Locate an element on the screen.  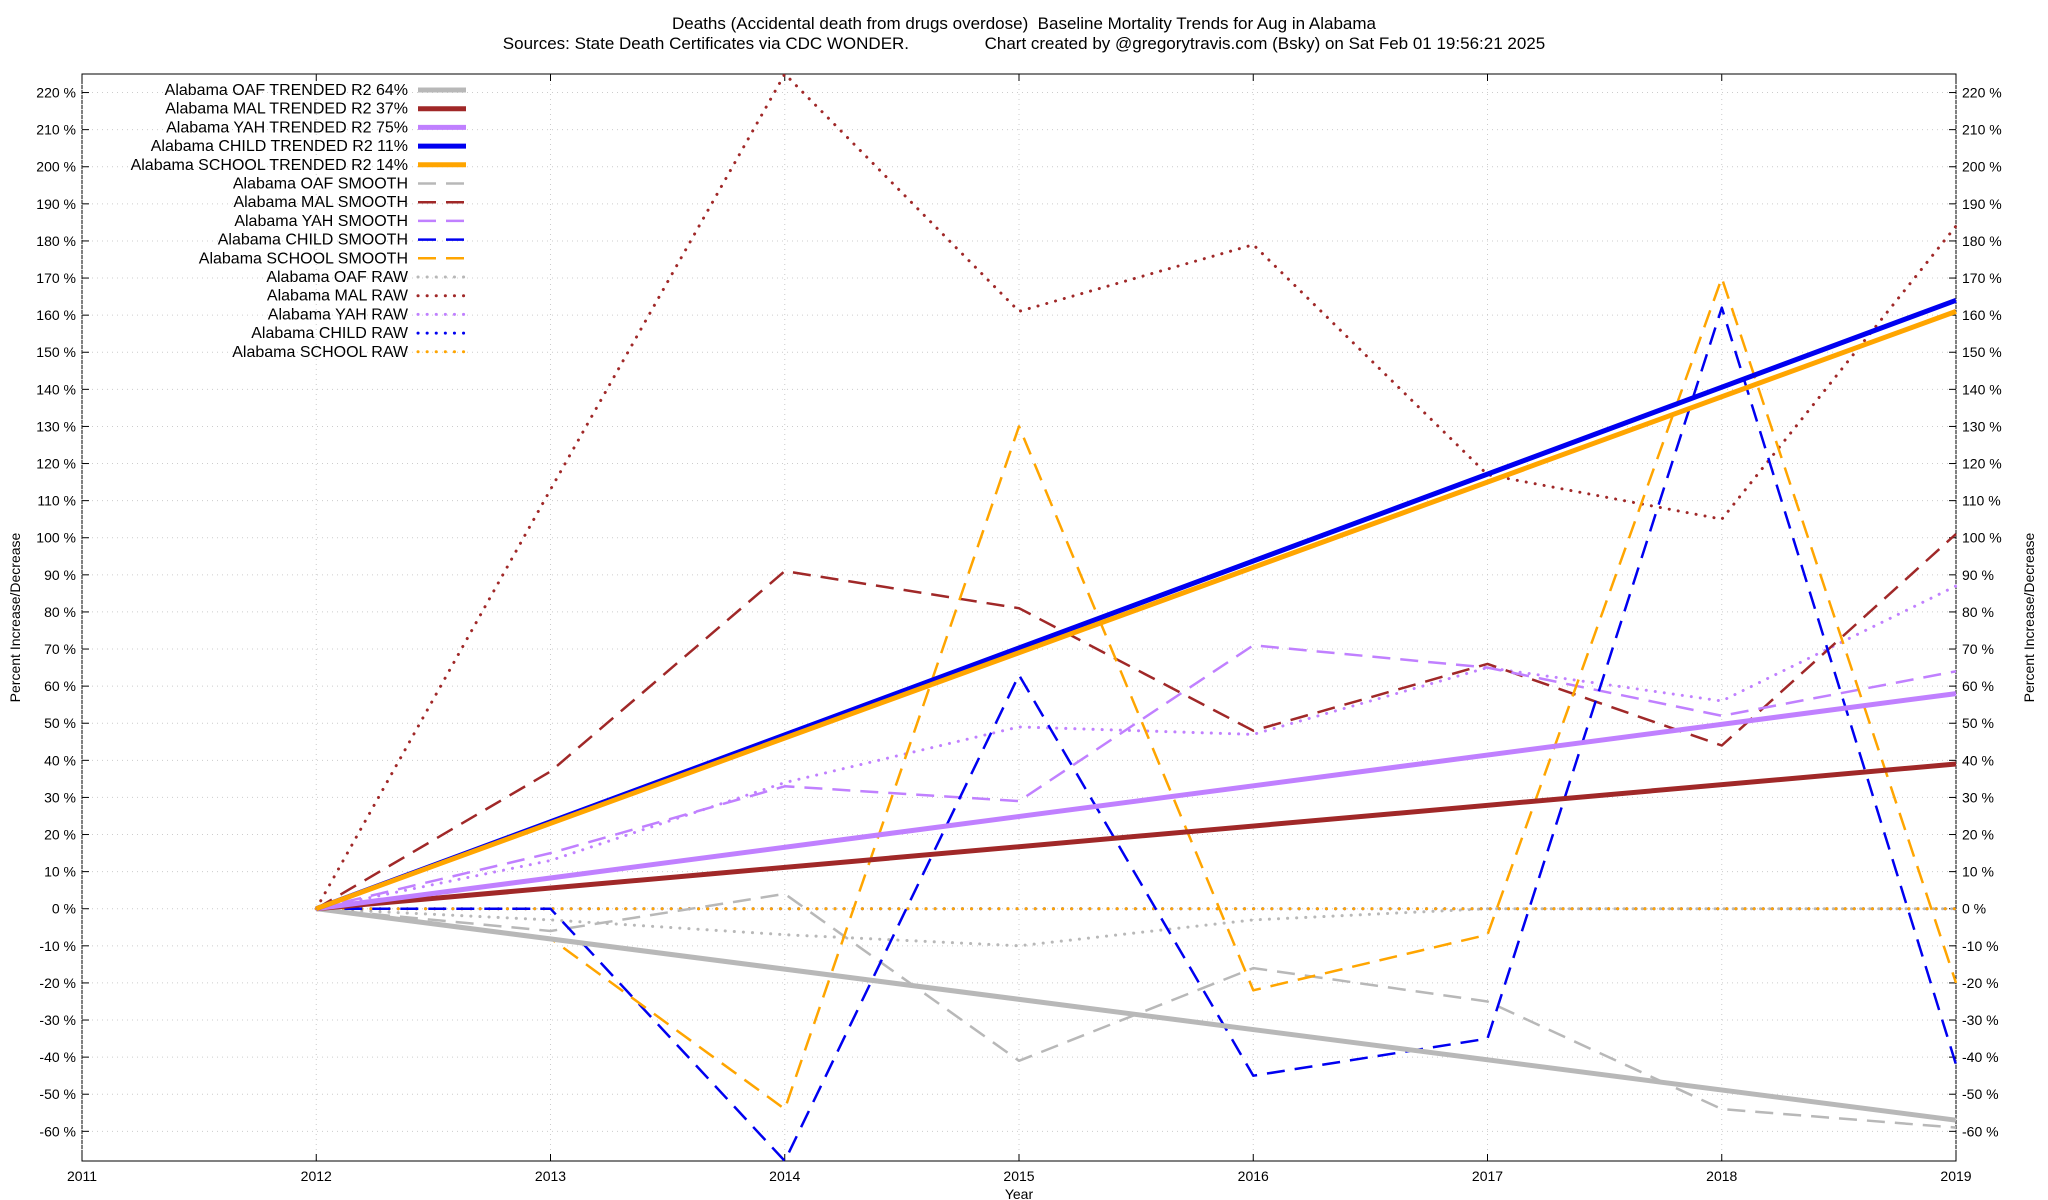
y-tick-label-right: 190 % is located at coordinates (1982, 204).